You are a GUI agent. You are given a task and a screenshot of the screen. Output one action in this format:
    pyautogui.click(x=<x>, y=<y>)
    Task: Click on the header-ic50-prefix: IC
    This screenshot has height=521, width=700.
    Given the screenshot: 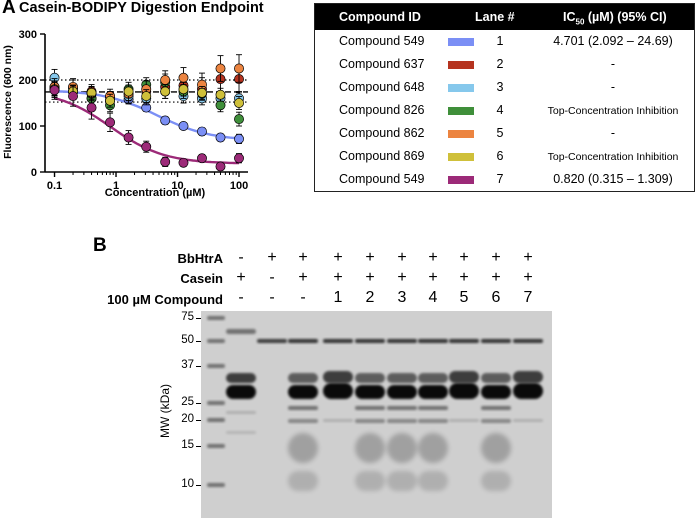 What is the action you would take?
    pyautogui.click(x=569, y=17)
    